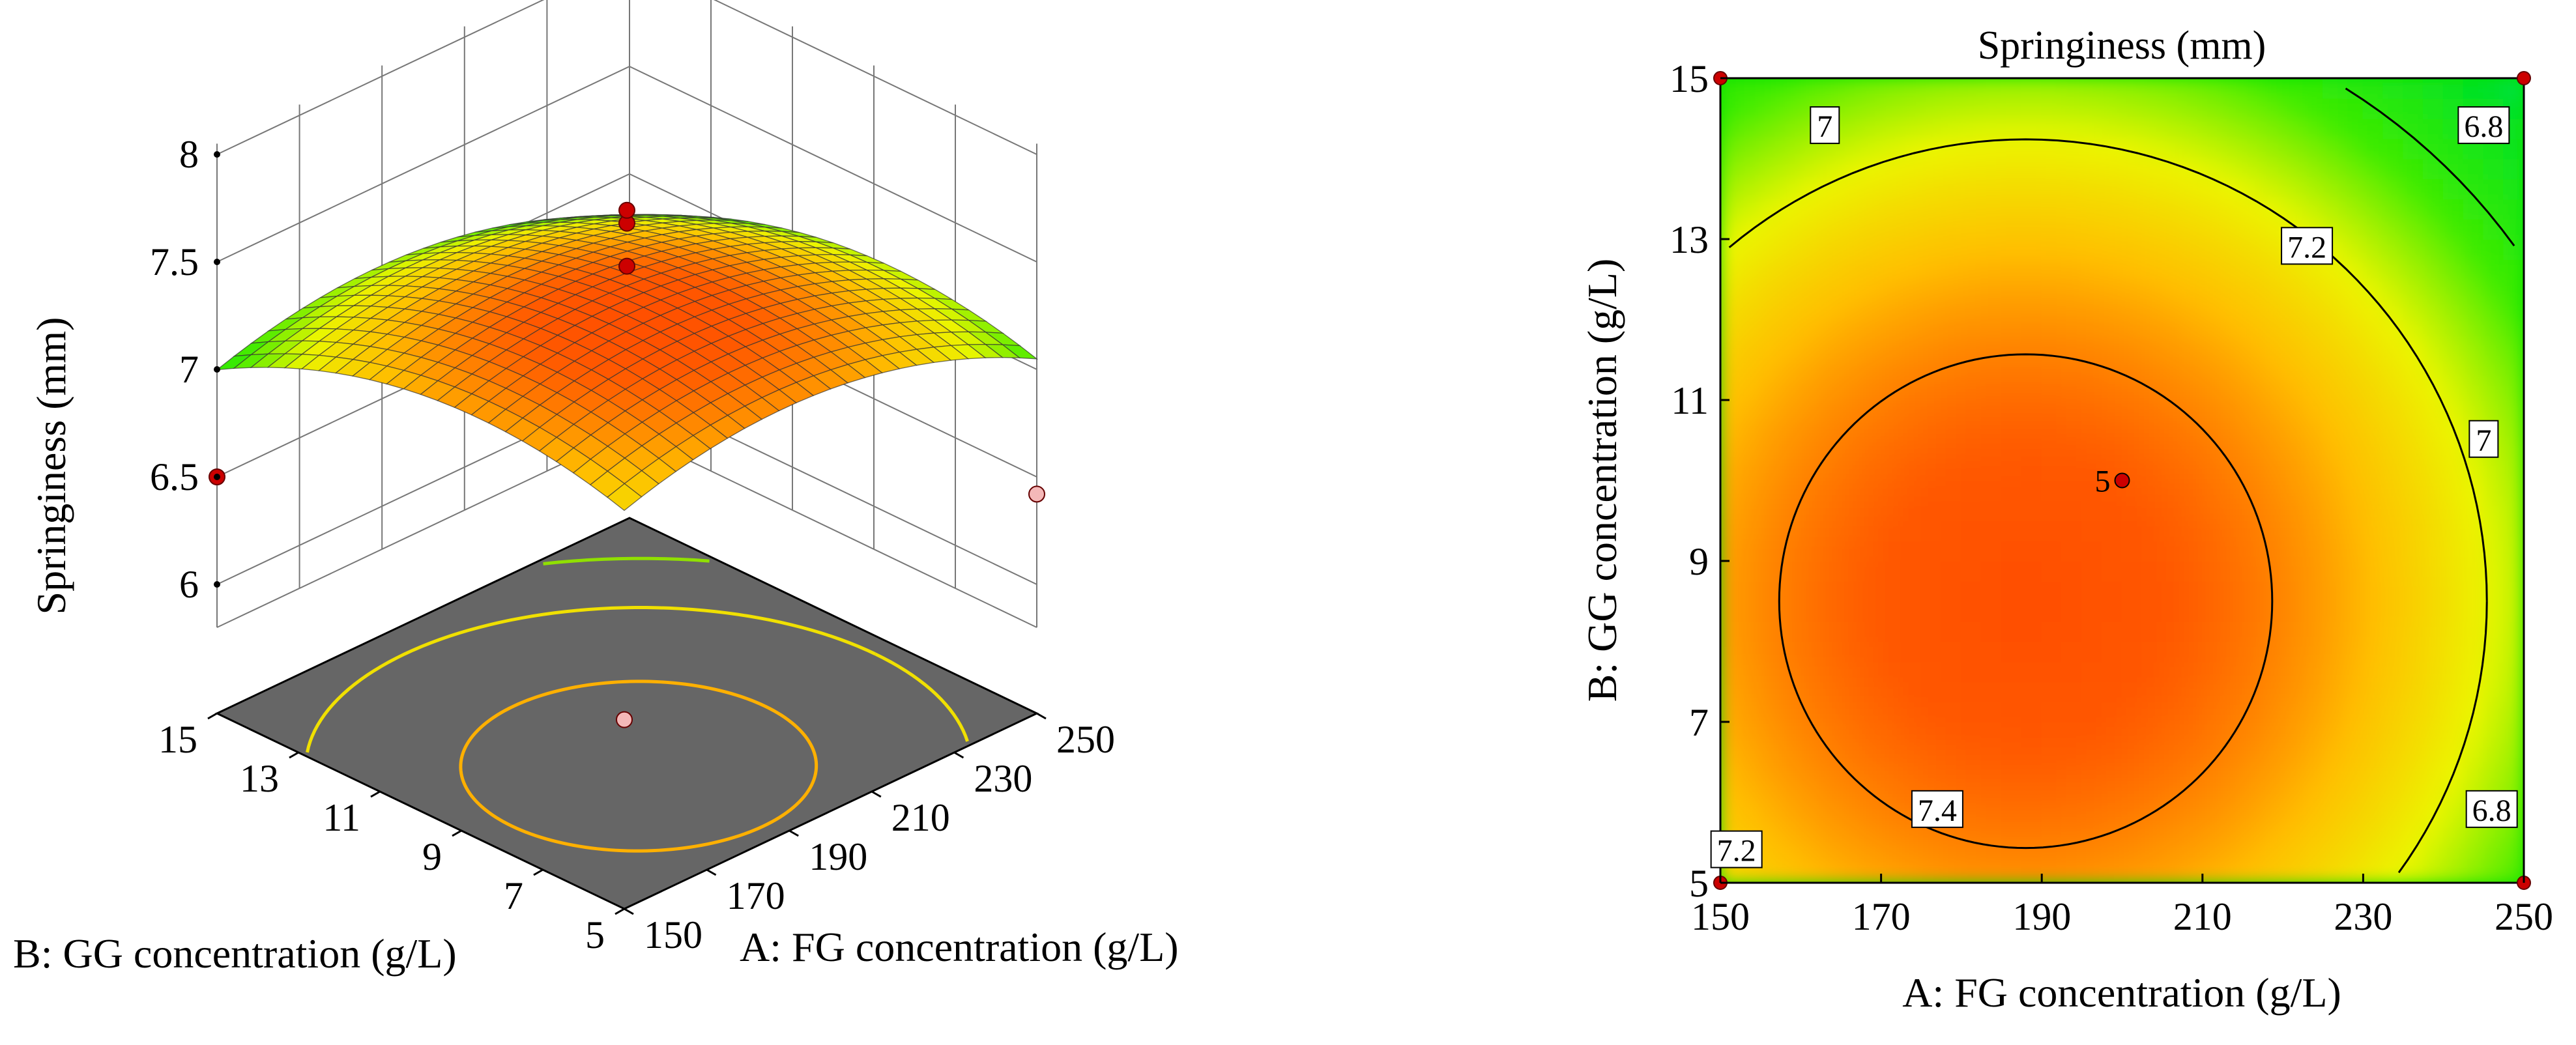  What do you see at coordinates (958, 755) in the screenshot?
I see `surface-x-tick-mark` at bounding box center [958, 755].